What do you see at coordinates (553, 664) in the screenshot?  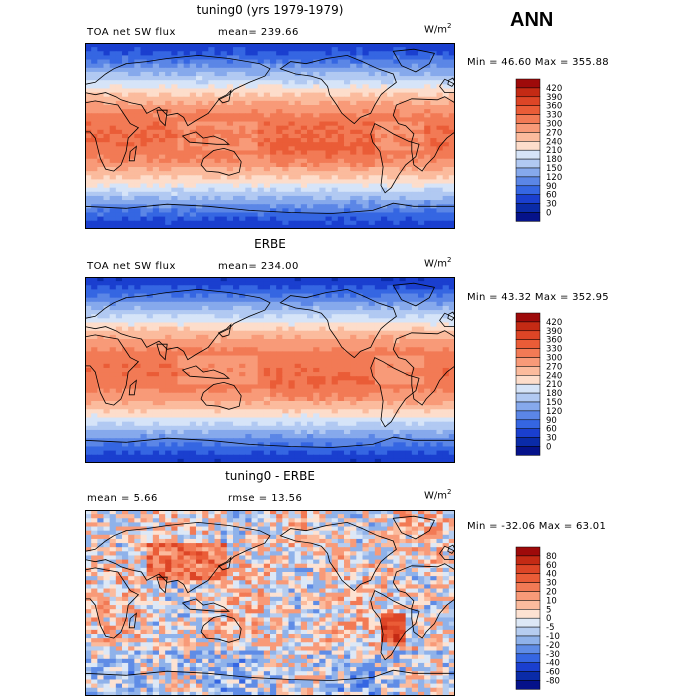 I see `legend-level-label: -40` at bounding box center [553, 664].